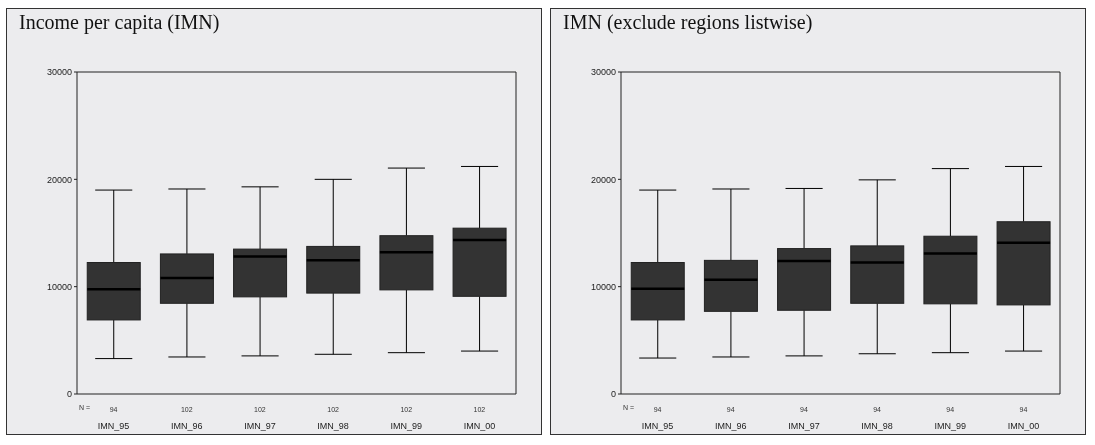 This screenshot has width=1095, height=445. I want to click on chart-title: IMN (exclude regions listwise), so click(688, 22).